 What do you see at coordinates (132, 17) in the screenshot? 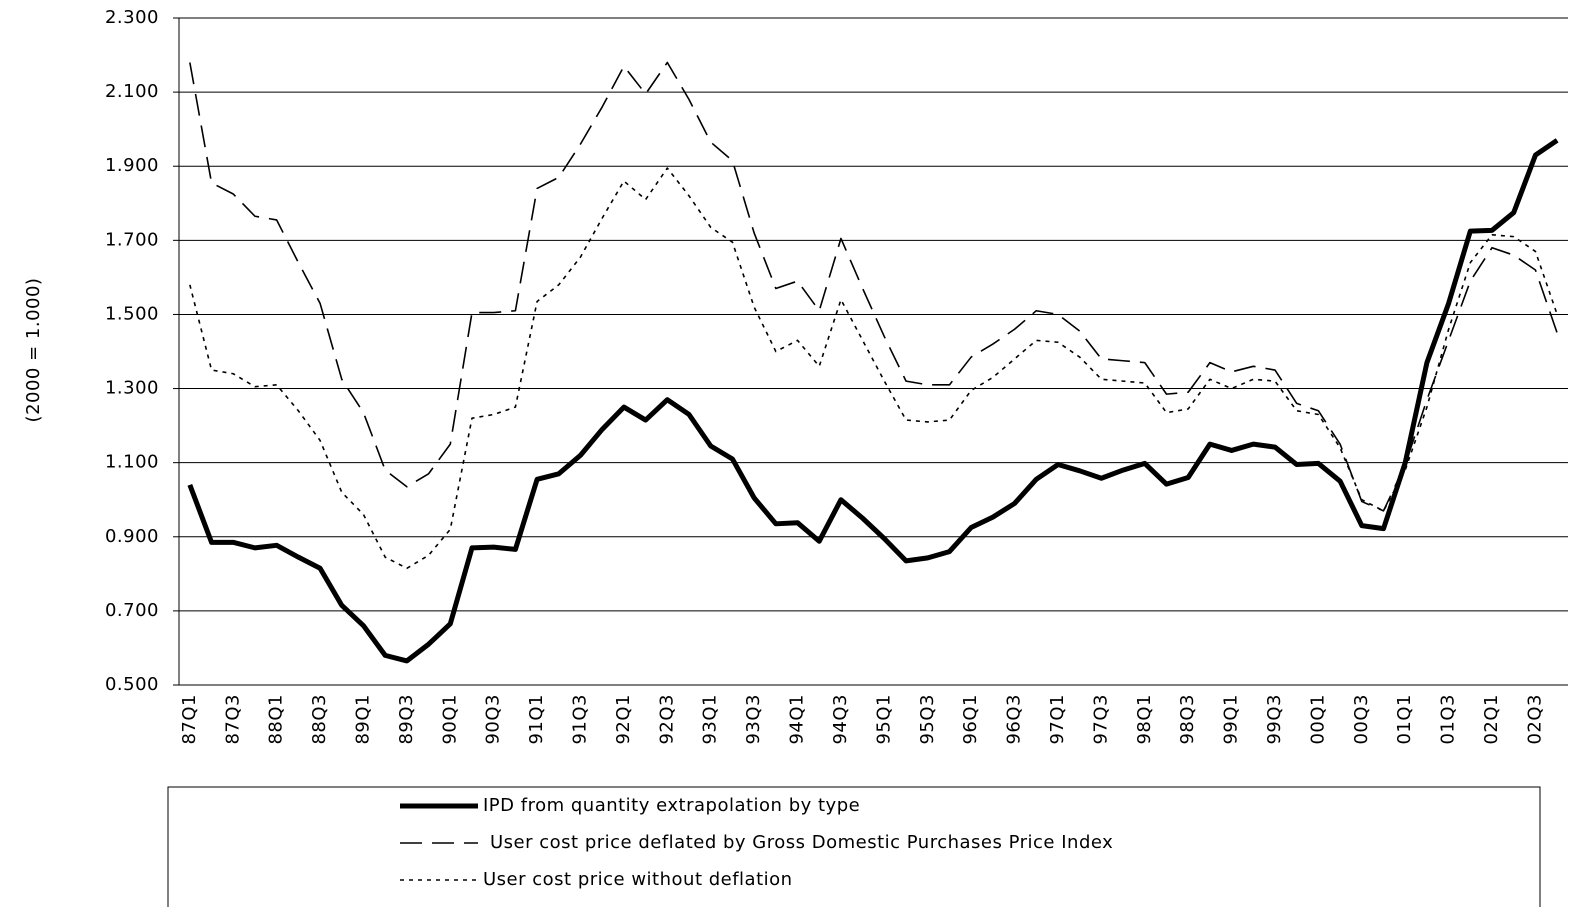
I see `y-tick-label: 2.300` at bounding box center [132, 17].